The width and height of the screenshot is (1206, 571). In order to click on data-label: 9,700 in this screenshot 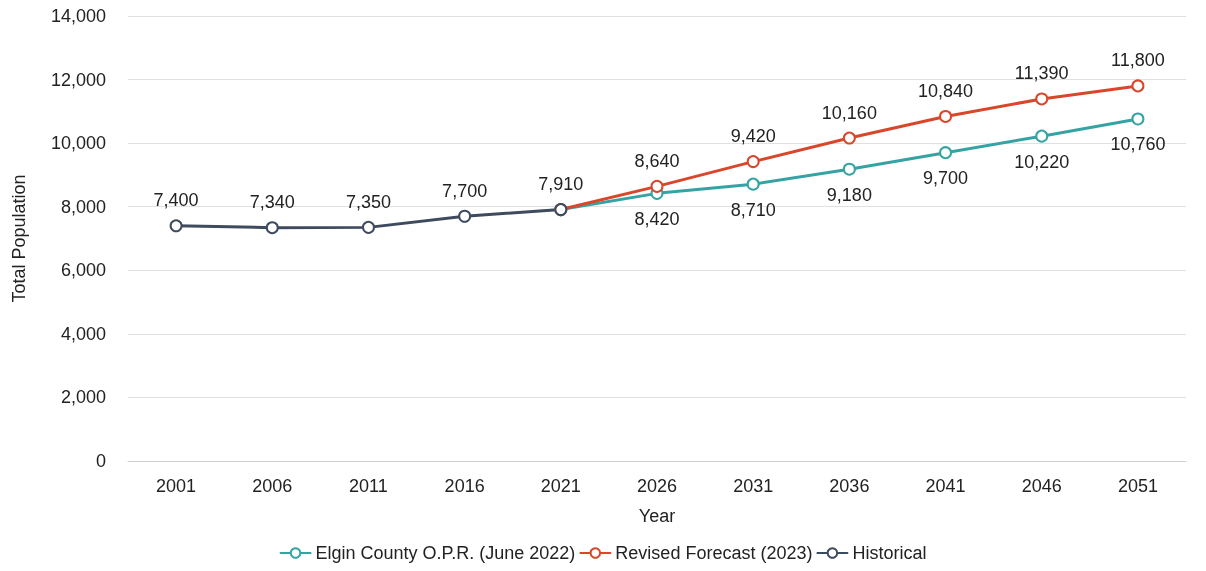, I will do `click(946, 178)`.